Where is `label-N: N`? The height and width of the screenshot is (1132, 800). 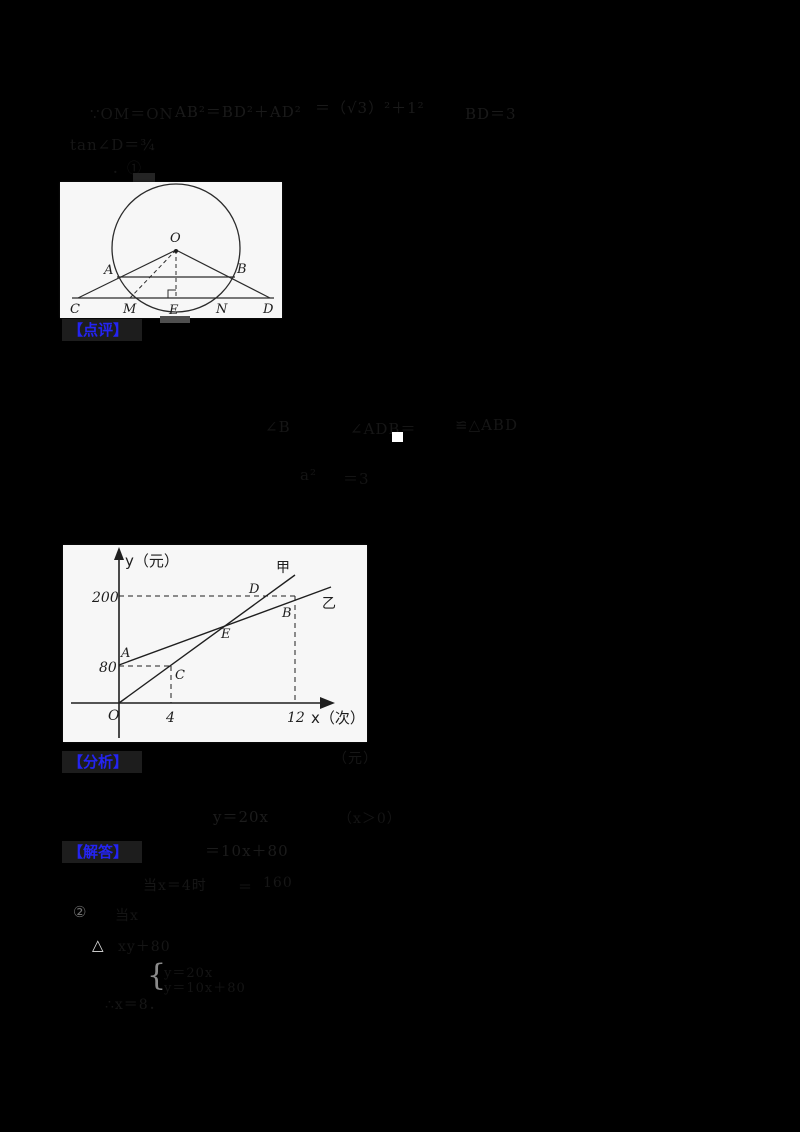
label-N: N is located at coordinates (221, 309).